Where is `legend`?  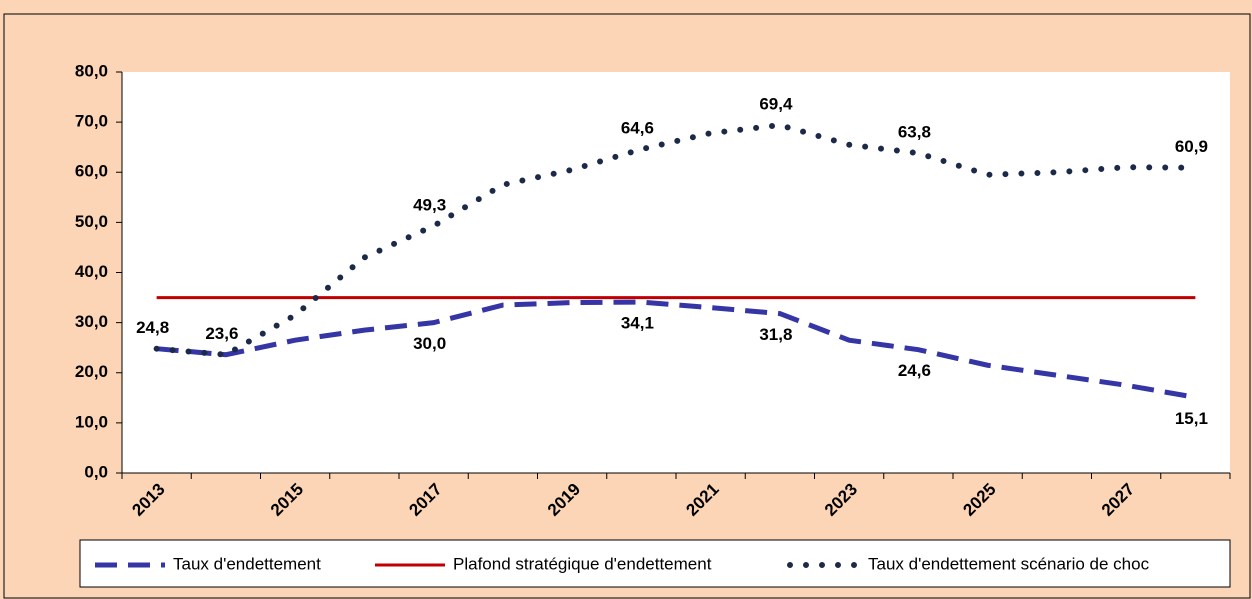
legend is located at coordinates (655, 563).